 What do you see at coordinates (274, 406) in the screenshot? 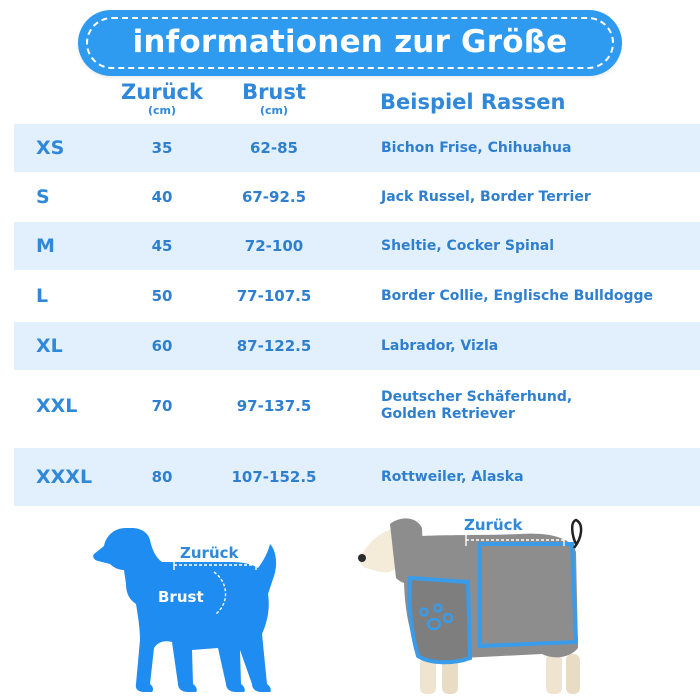
I see `chest-value: 97-137.5` at bounding box center [274, 406].